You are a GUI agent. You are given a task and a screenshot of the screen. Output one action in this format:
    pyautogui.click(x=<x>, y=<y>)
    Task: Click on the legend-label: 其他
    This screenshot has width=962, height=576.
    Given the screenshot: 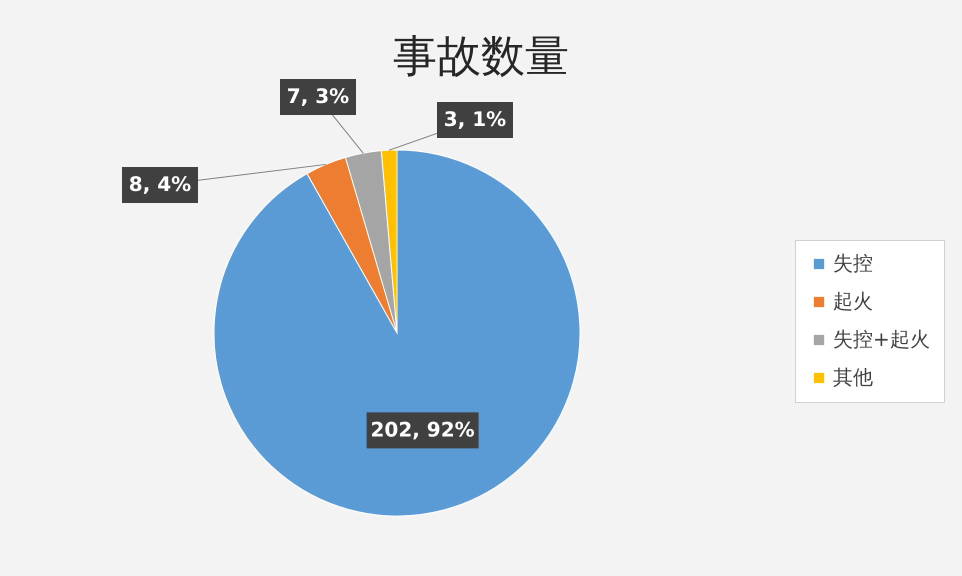 What is the action you would take?
    pyautogui.click(x=853, y=377)
    